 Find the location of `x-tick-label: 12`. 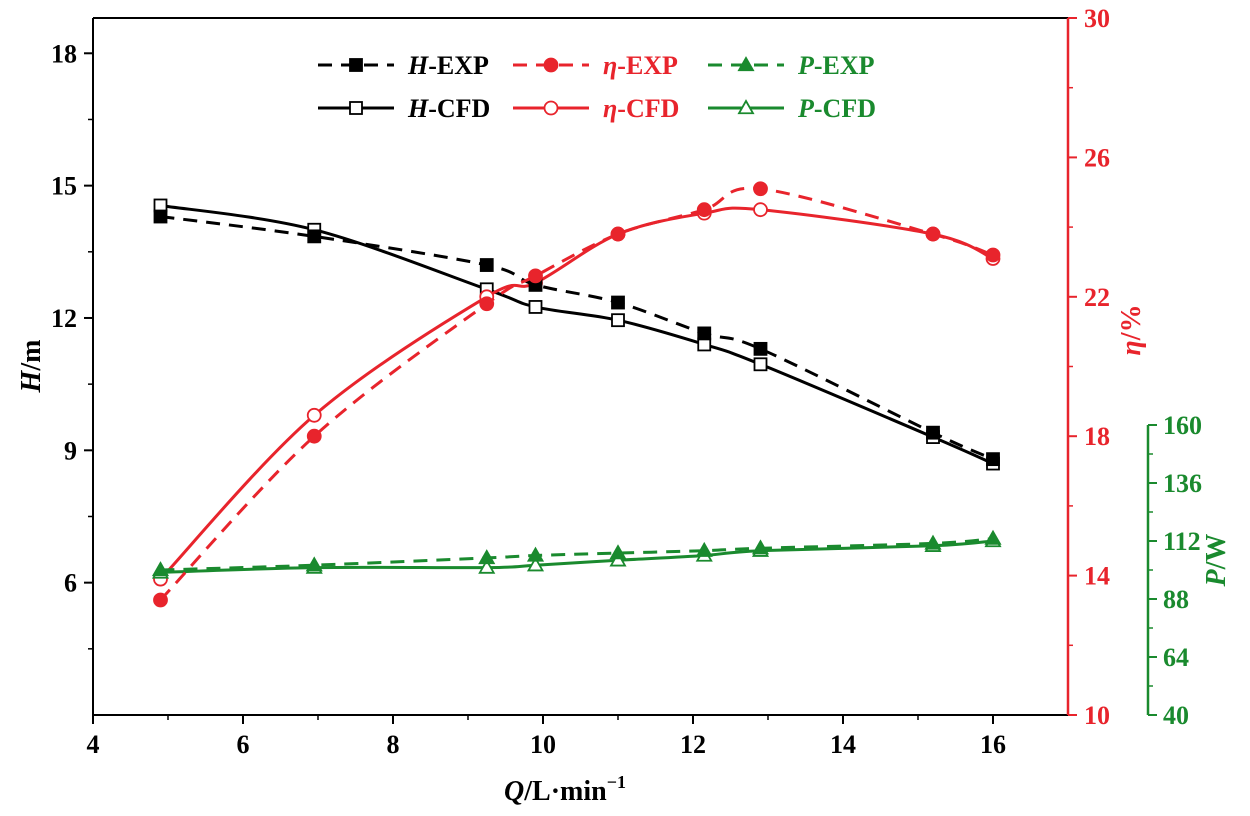

x-tick-label: 12 is located at coordinates (693, 744).